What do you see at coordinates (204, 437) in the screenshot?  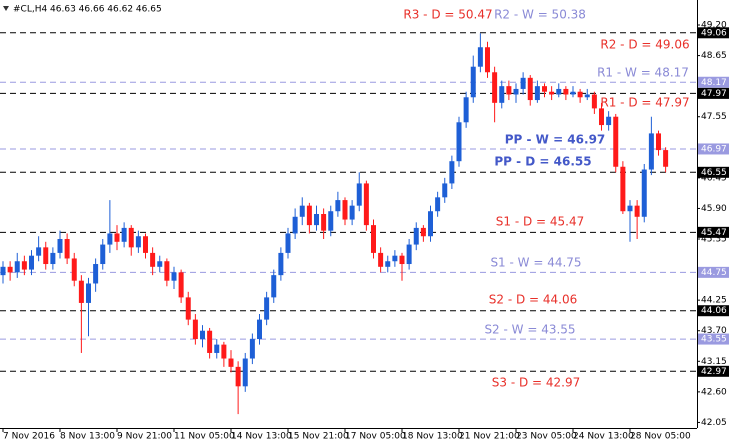 I see `x-tick-label: 11 Nov 05:00` at bounding box center [204, 437].